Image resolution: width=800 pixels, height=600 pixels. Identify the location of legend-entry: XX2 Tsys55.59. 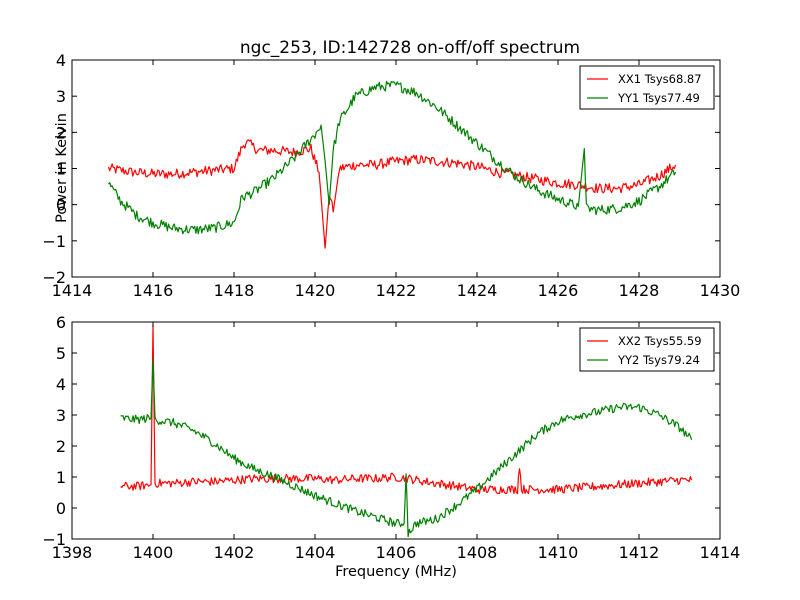
(660, 341).